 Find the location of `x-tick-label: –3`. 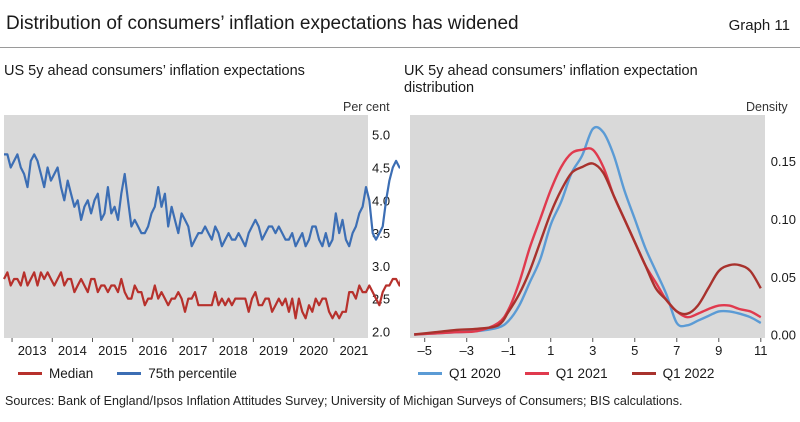

x-tick-label: –3 is located at coordinates (466, 350).